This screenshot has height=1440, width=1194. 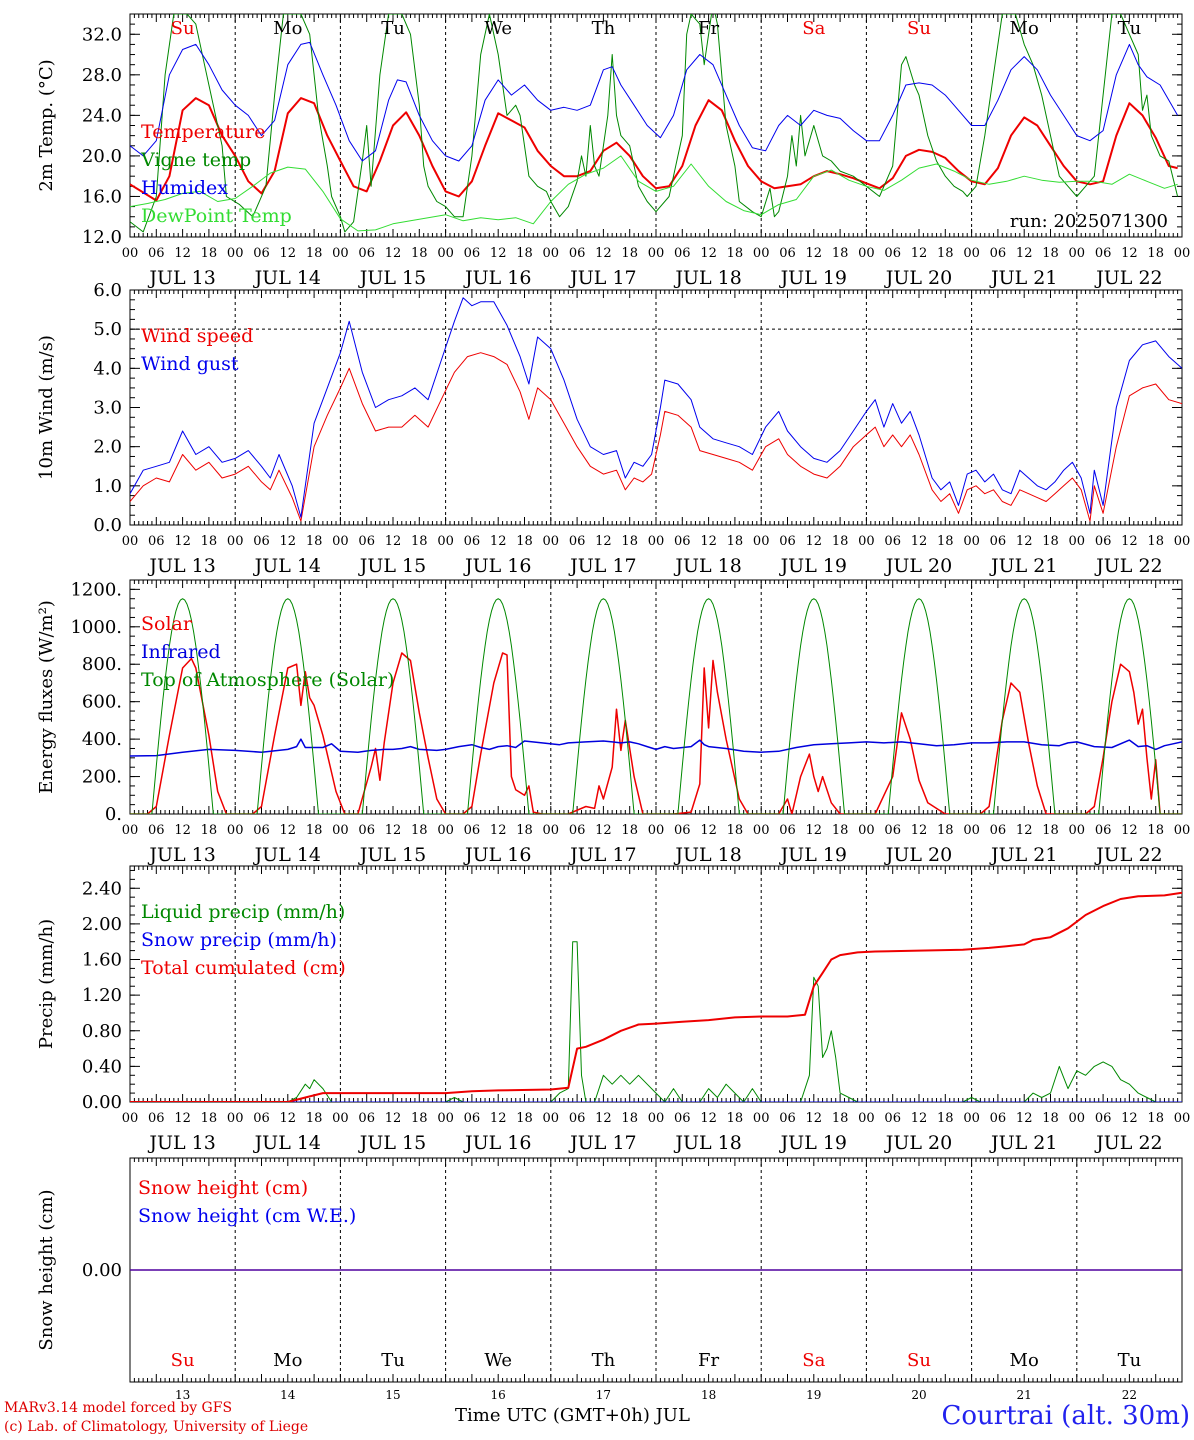 What do you see at coordinates (287, 855) in the screenshot?
I see `date-label: JUL 14` at bounding box center [287, 855].